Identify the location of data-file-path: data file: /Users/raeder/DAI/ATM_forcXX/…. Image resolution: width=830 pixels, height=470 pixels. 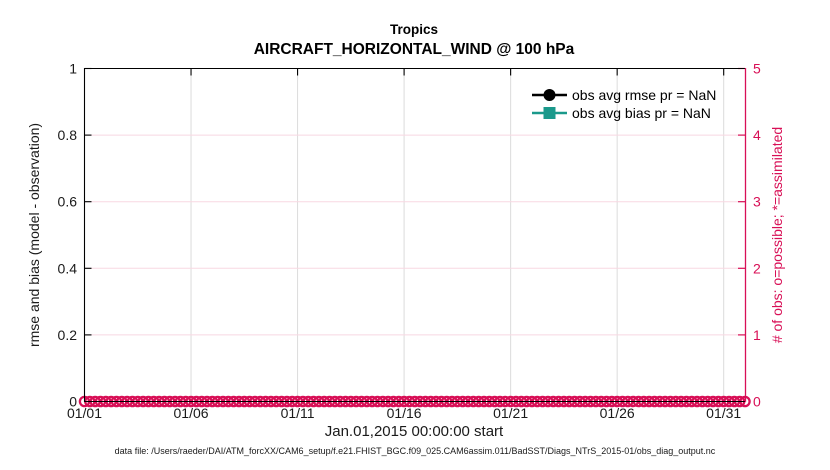
(415, 451).